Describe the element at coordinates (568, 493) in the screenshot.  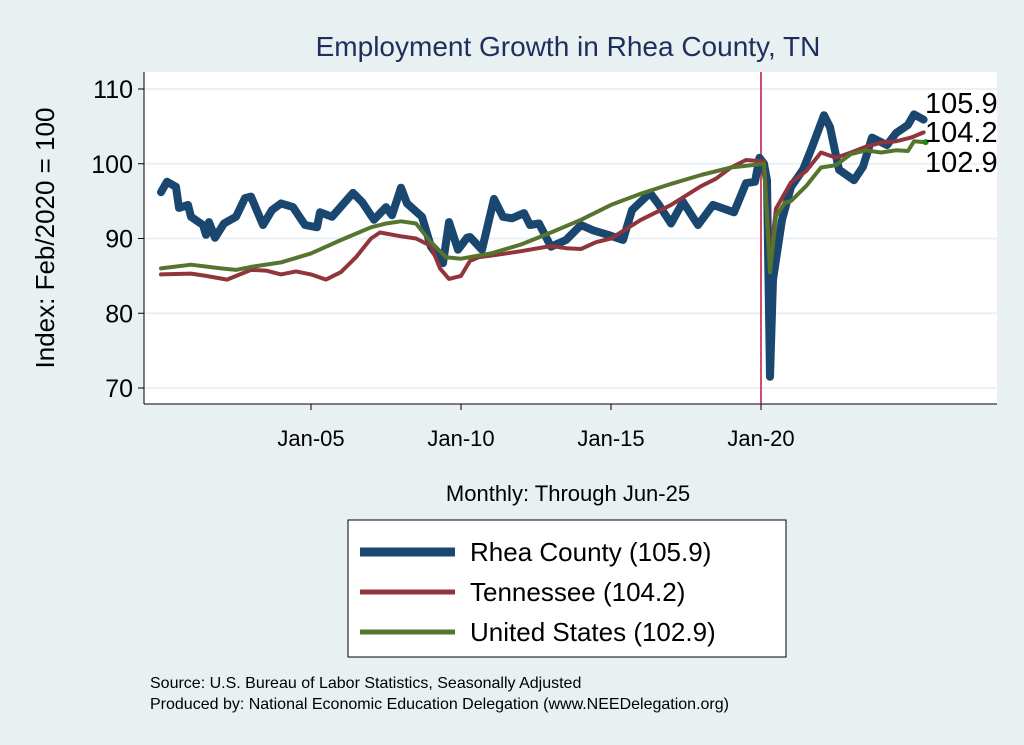
I see `x-axis-title: Monthly: Through Jun-25` at that location.